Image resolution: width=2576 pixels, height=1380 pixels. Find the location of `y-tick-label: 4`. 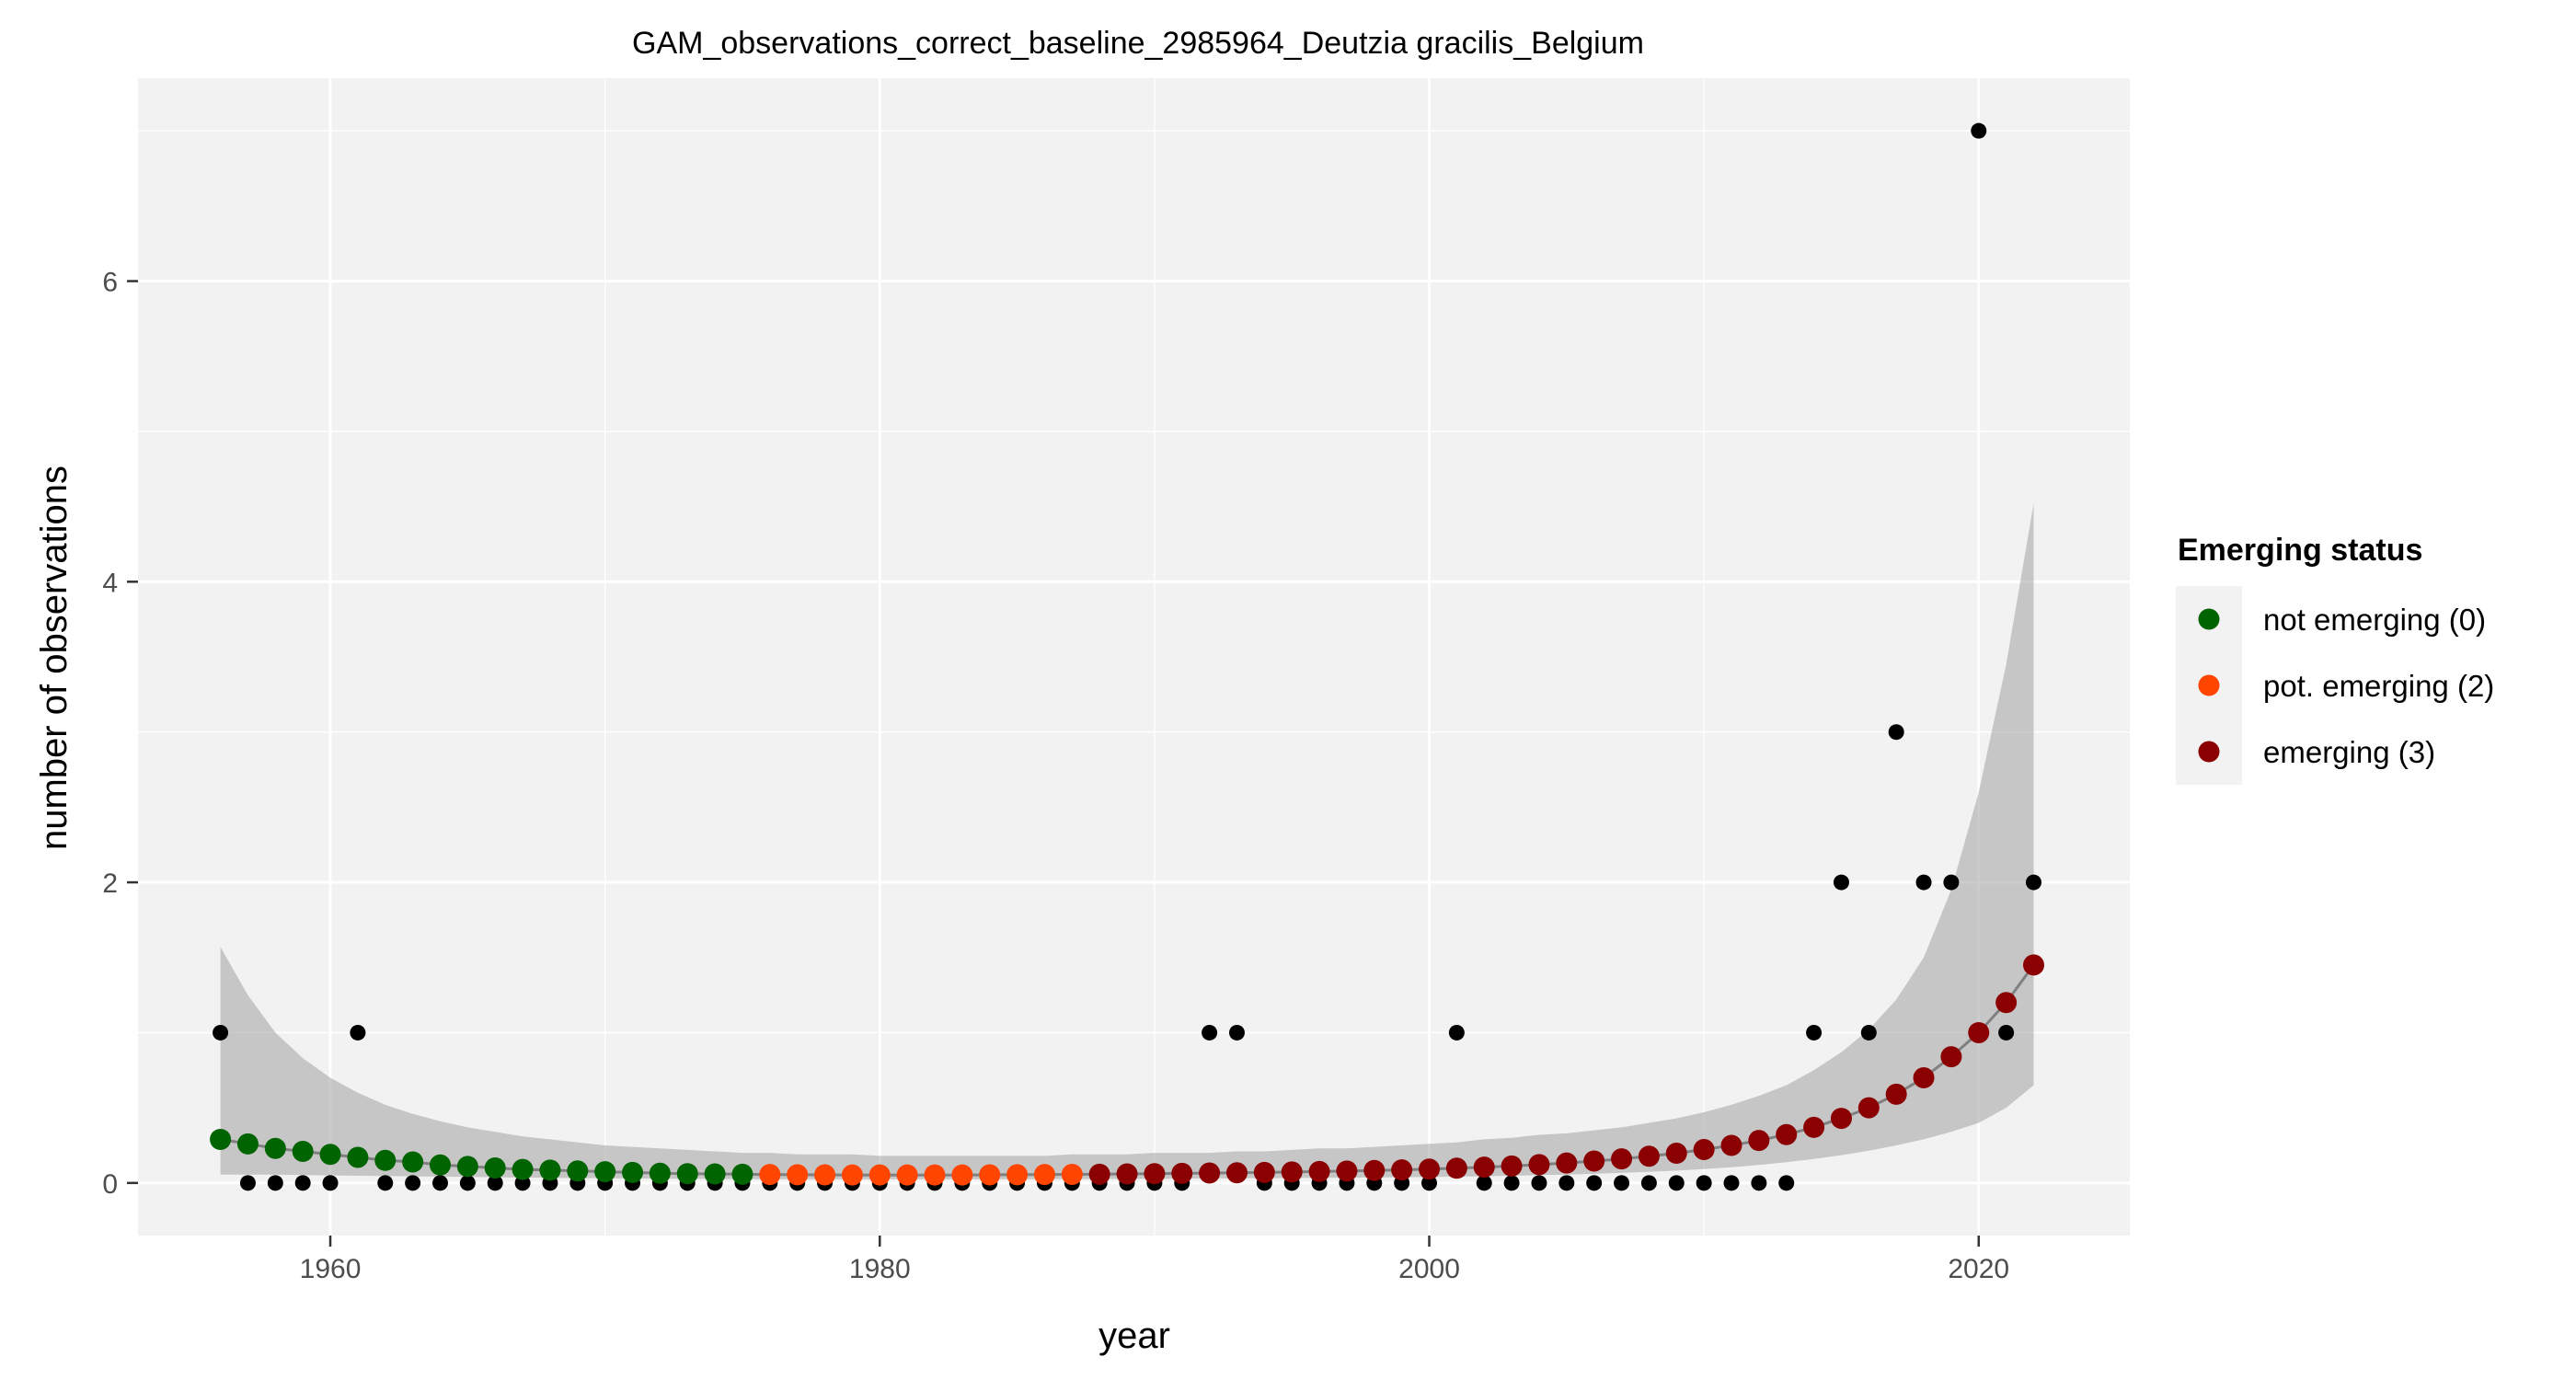

y-tick-label: 4 is located at coordinates (110, 583).